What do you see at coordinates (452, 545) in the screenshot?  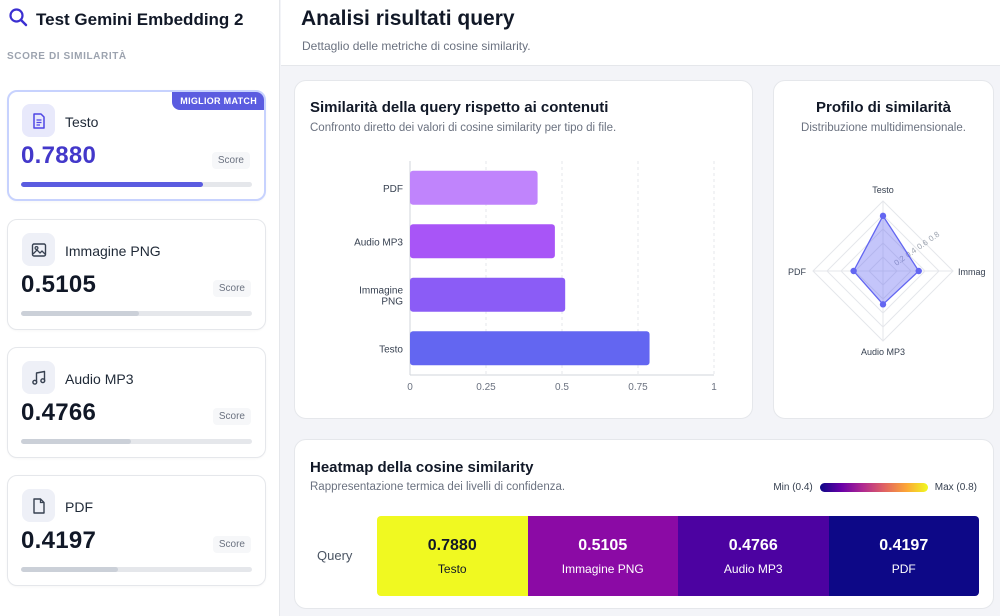 I see `heatmap-cell-value: 0.7880` at bounding box center [452, 545].